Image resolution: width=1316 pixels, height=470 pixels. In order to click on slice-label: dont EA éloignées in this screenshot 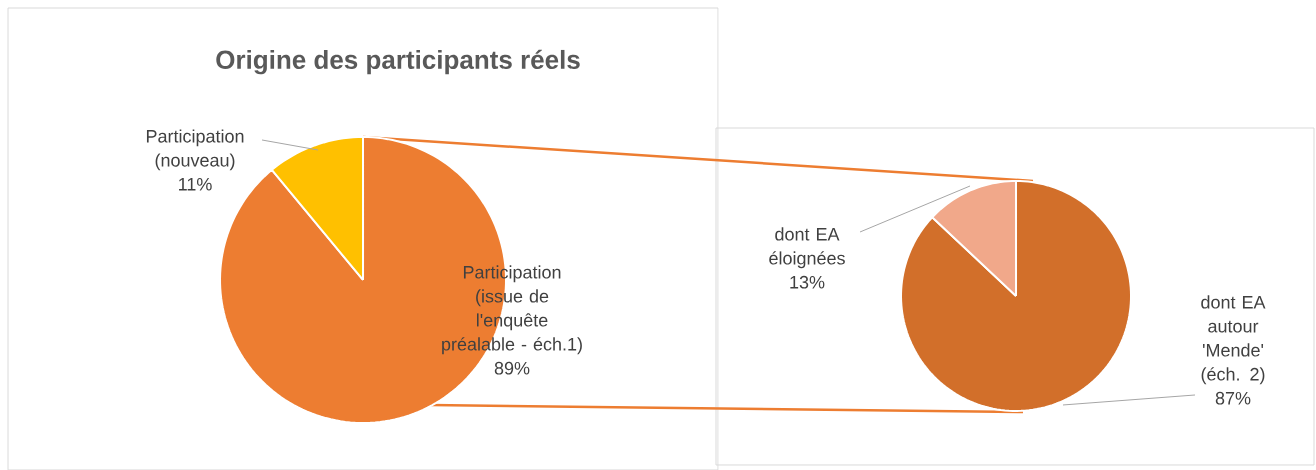, I will do `click(807, 248)`.